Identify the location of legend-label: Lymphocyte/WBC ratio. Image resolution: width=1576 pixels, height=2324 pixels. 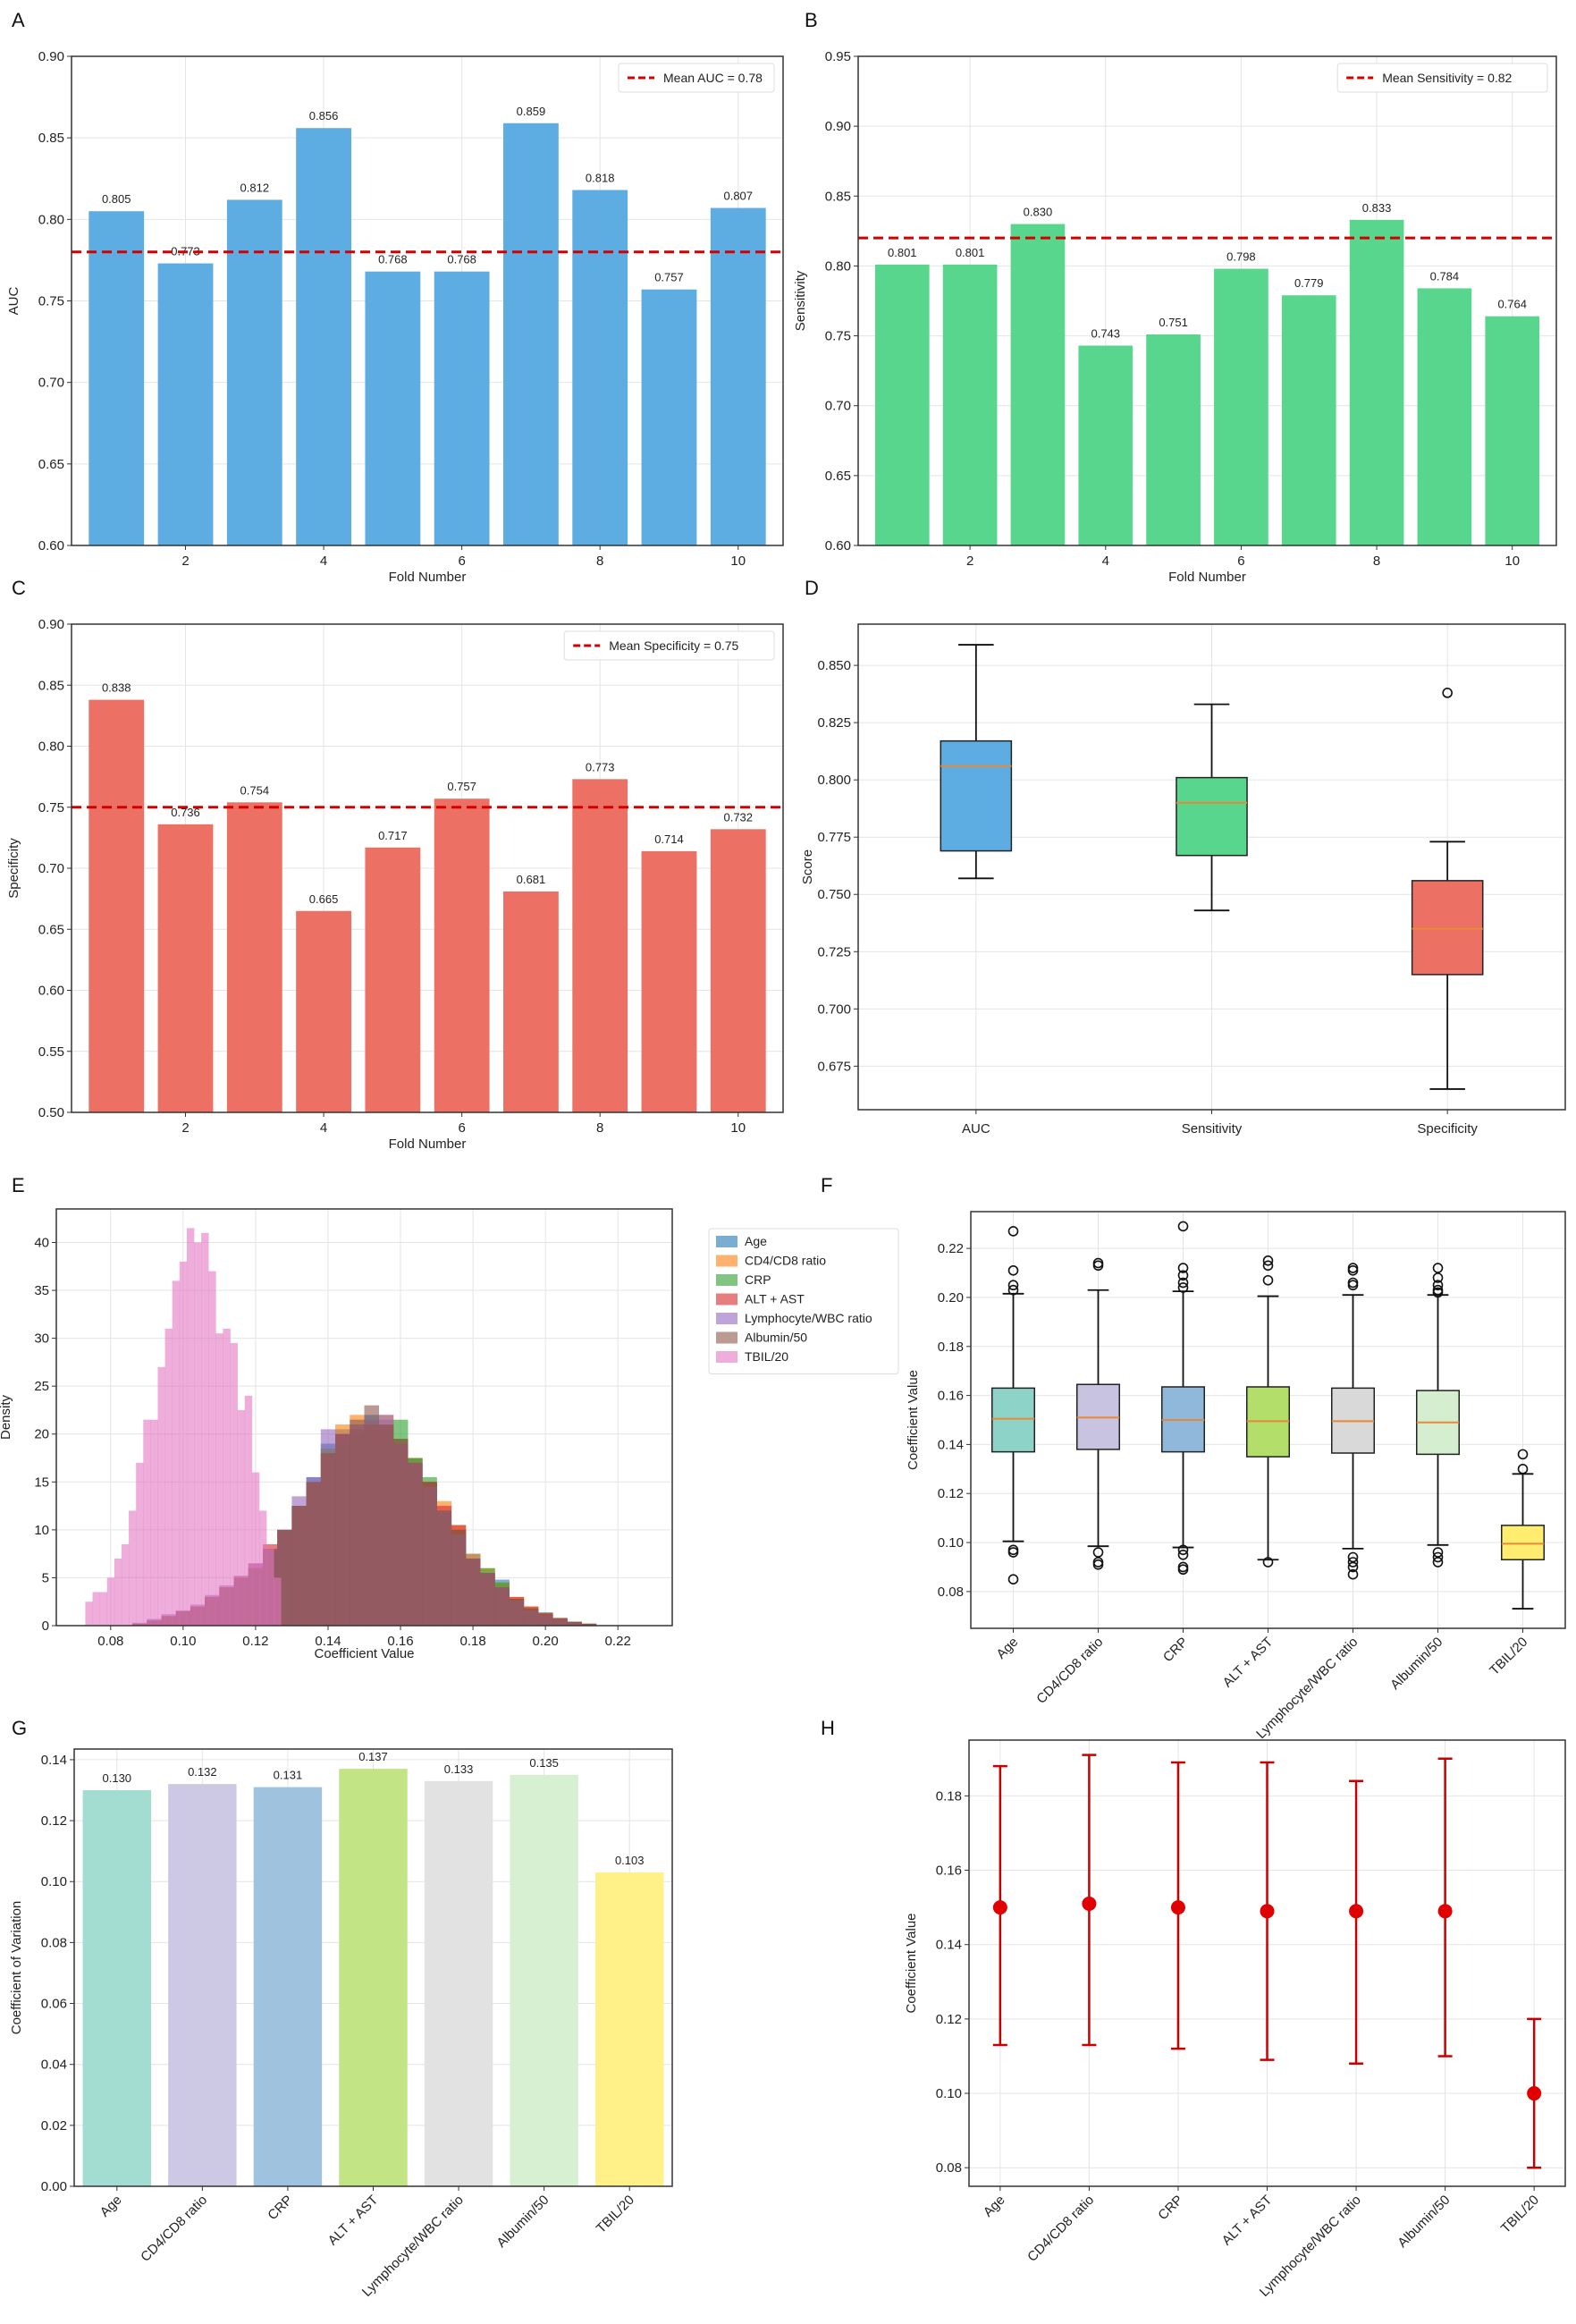
(808, 1318).